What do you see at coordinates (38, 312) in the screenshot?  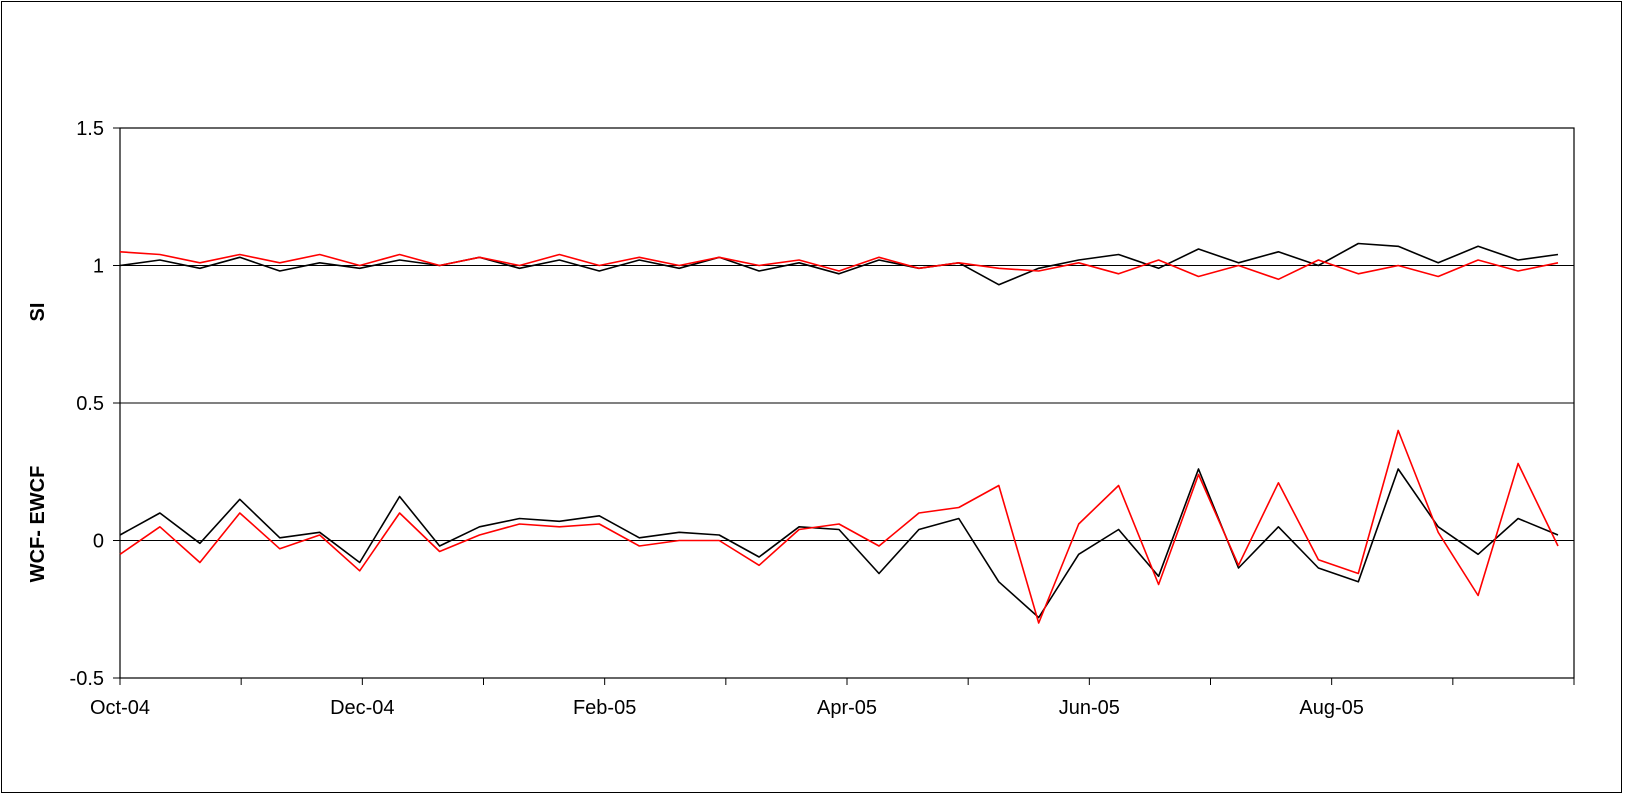 I see `y-axis-title-upper: SI` at bounding box center [38, 312].